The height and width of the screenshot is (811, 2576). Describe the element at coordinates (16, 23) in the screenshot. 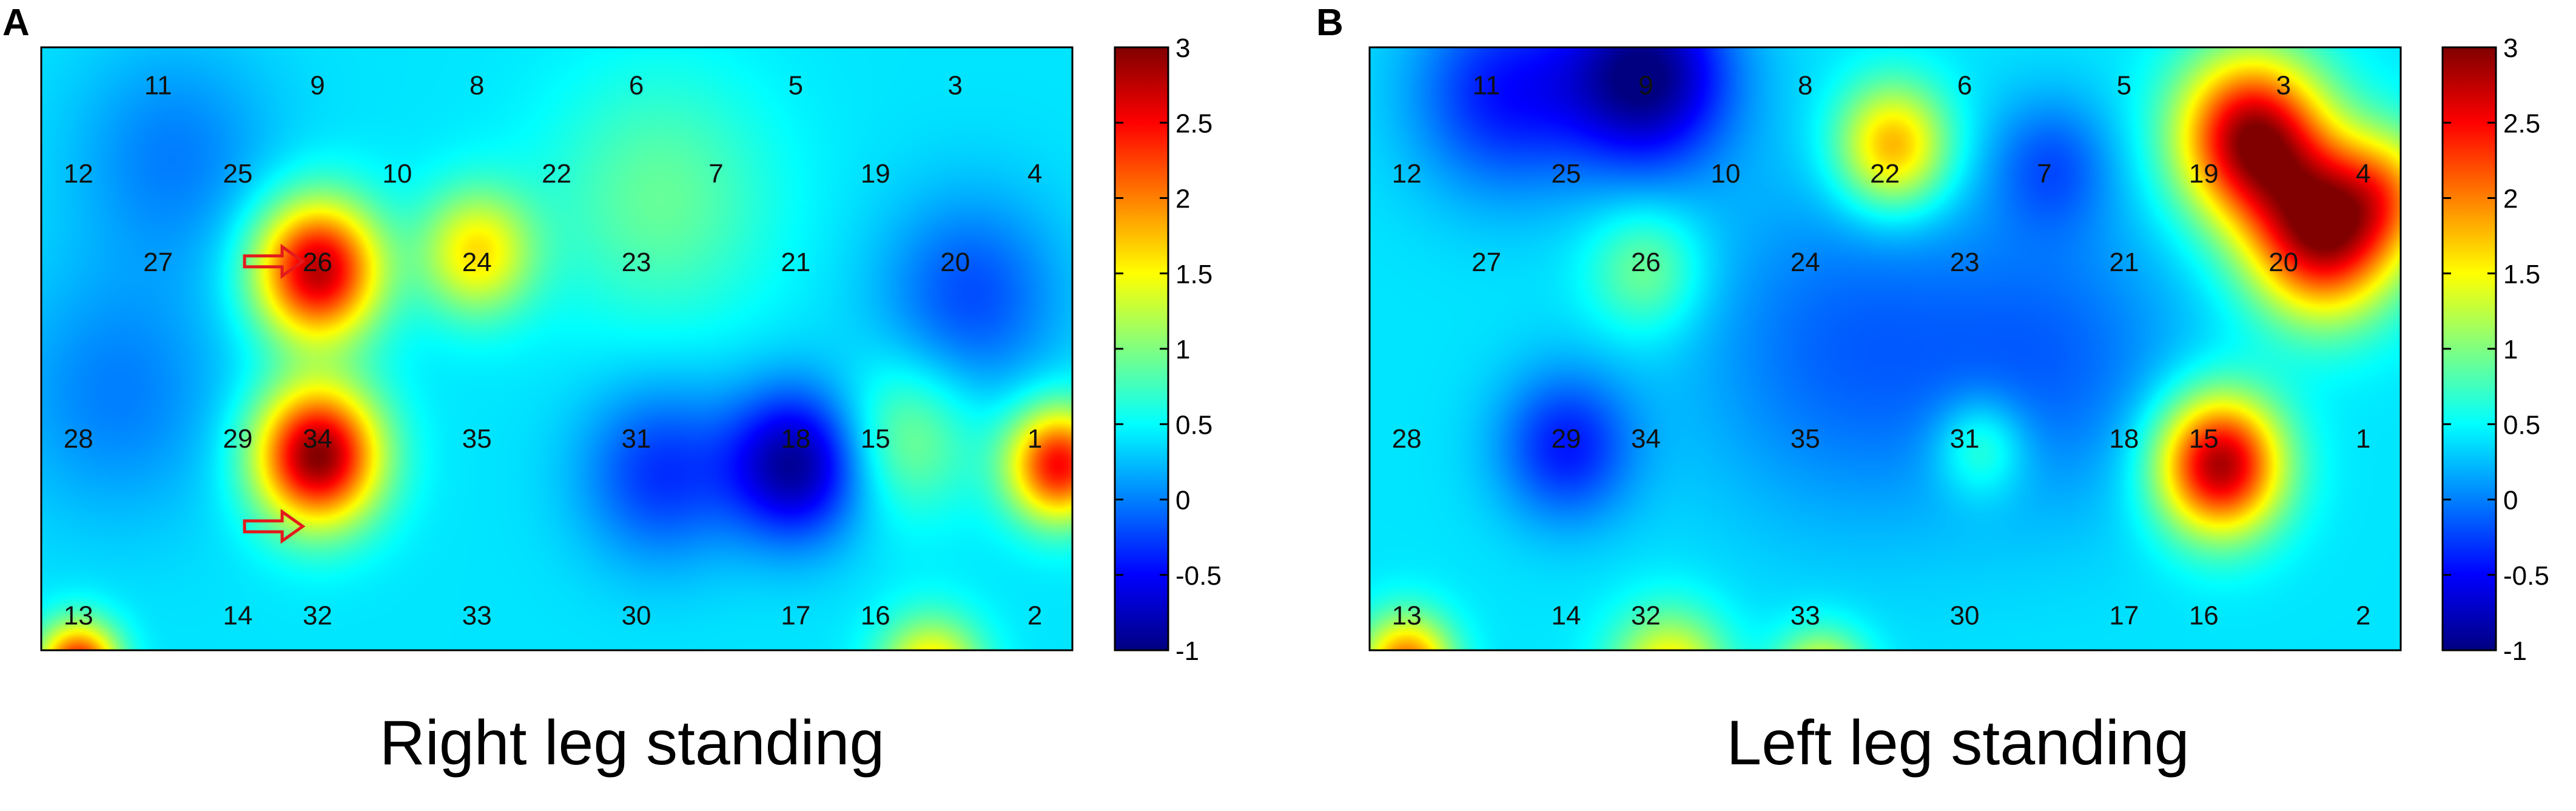

I see `panel-letter: A` at that location.